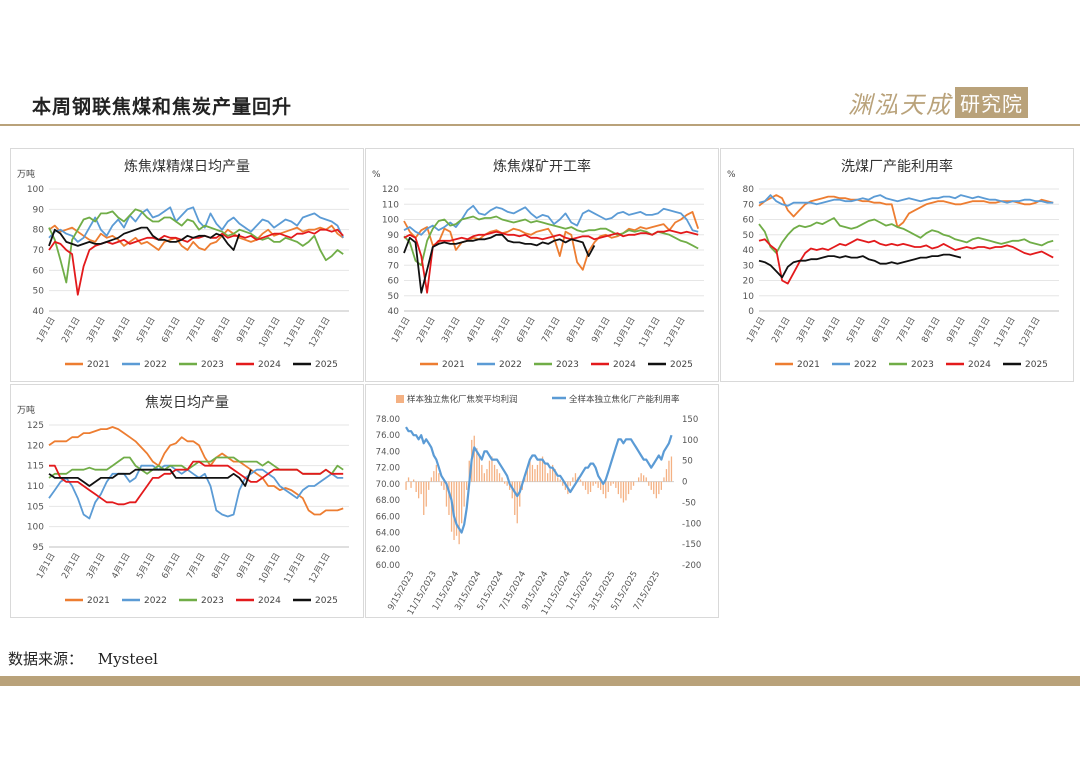  I want to click on y-tick-label: 0, so click(751, 312).